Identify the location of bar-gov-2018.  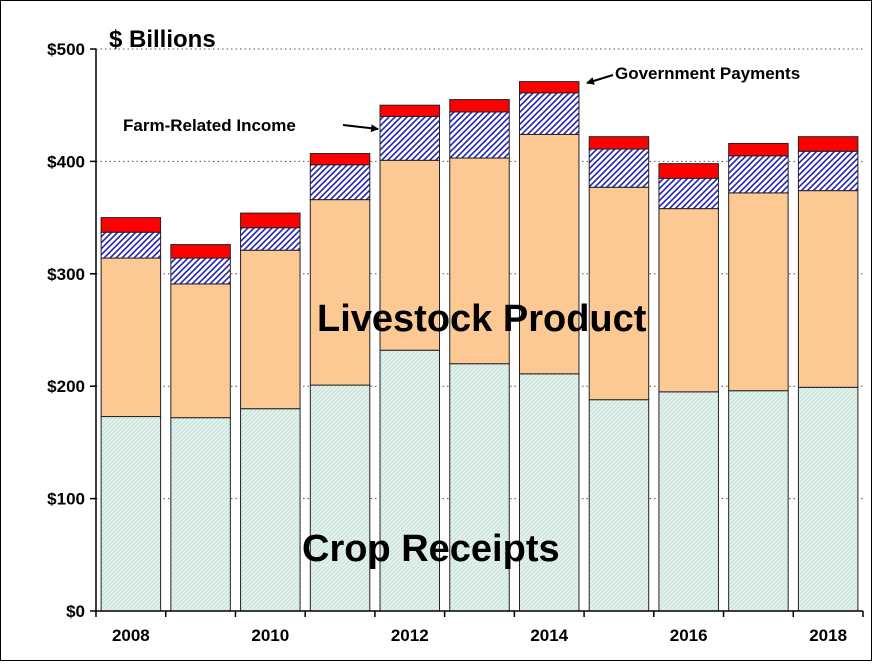
(828, 144).